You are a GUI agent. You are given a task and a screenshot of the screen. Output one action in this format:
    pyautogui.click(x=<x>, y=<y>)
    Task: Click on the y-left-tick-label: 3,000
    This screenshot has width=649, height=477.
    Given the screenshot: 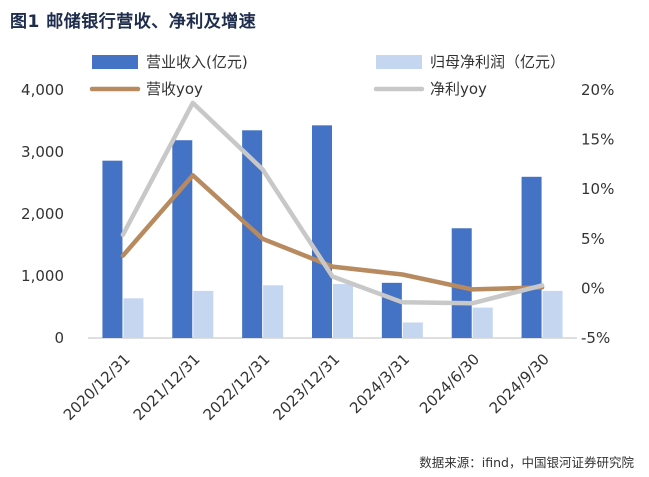 What is the action you would take?
    pyautogui.click(x=42, y=152)
    